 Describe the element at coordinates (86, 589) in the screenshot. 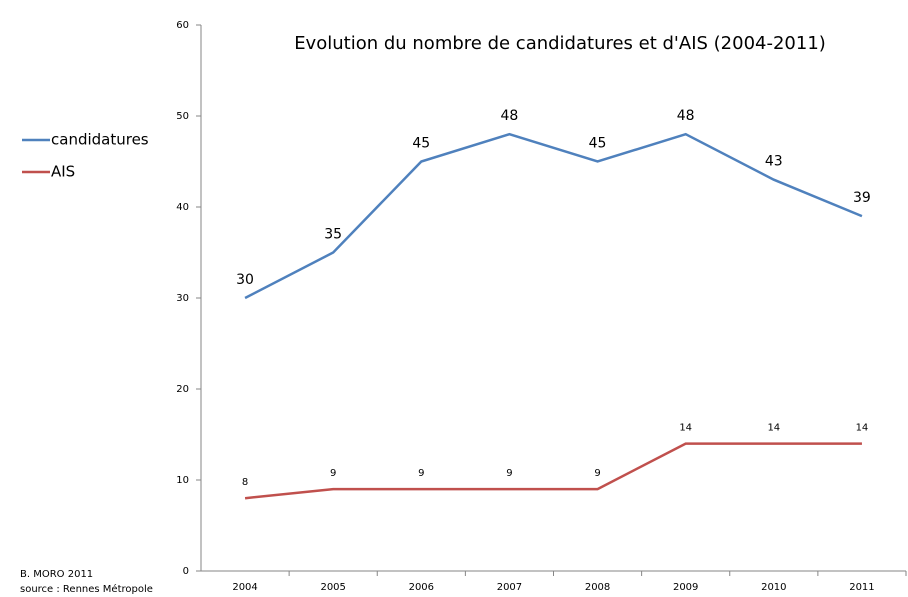

I see `annotation: source : Rennes Métropole` at that location.